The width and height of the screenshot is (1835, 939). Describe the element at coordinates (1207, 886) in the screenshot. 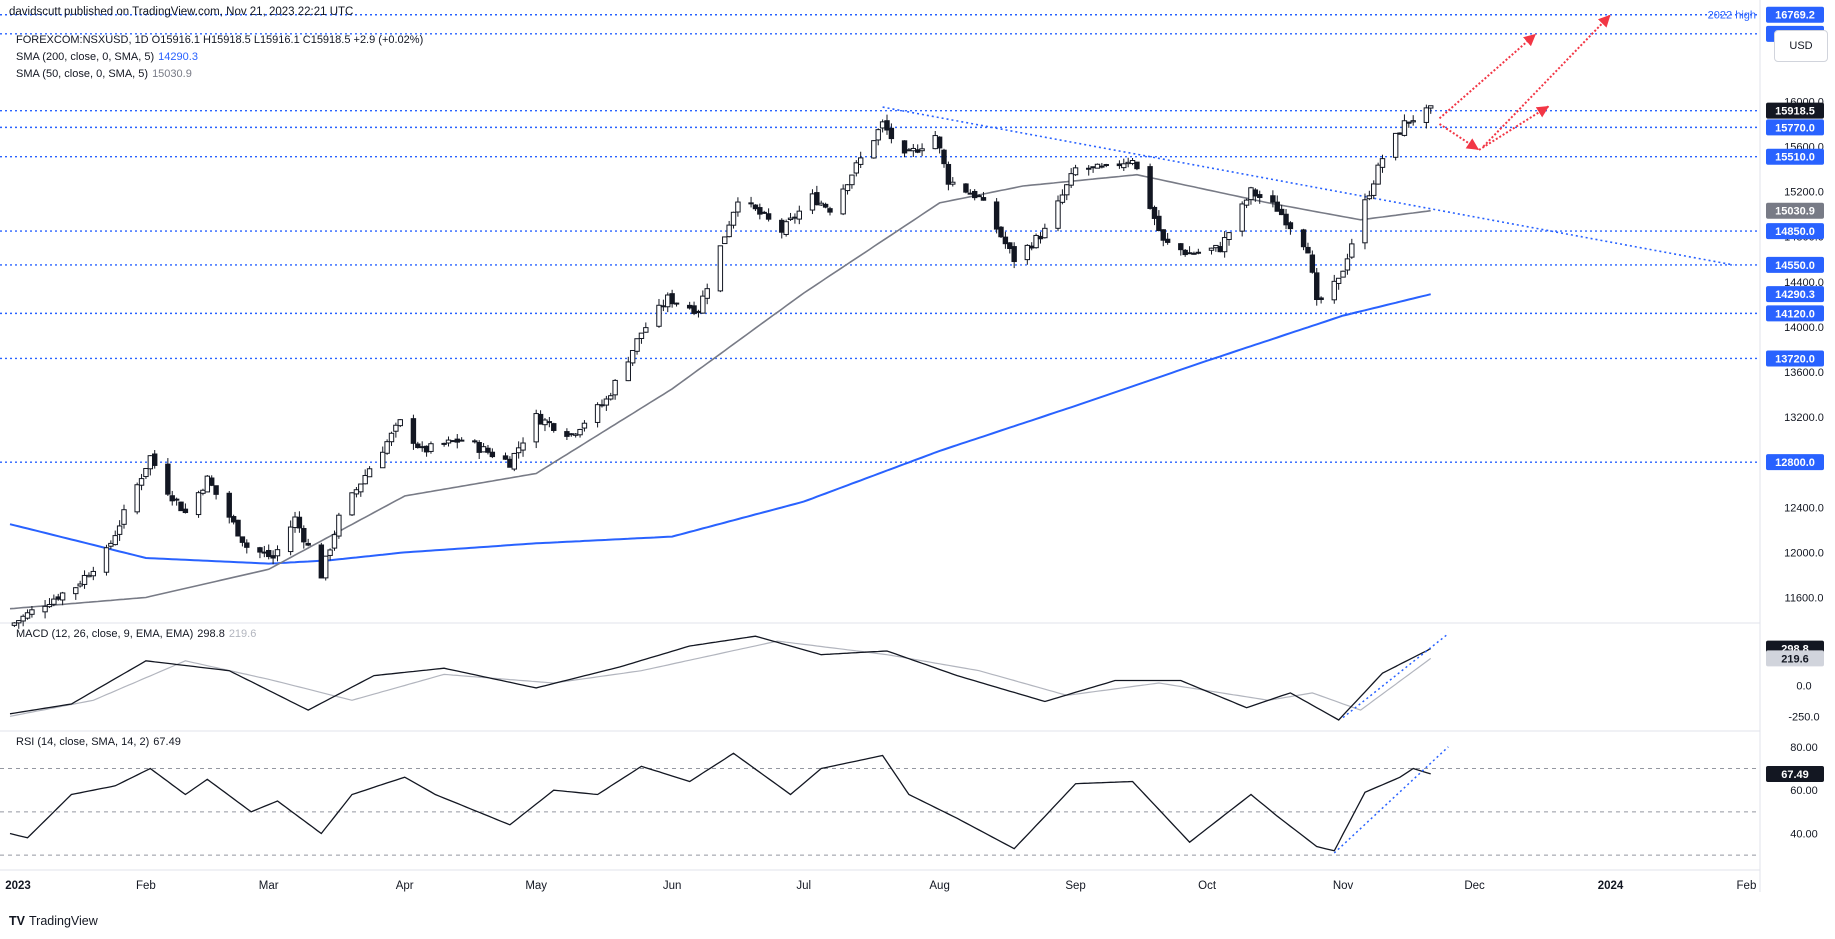

I see `time-tick-label: Oct` at that location.